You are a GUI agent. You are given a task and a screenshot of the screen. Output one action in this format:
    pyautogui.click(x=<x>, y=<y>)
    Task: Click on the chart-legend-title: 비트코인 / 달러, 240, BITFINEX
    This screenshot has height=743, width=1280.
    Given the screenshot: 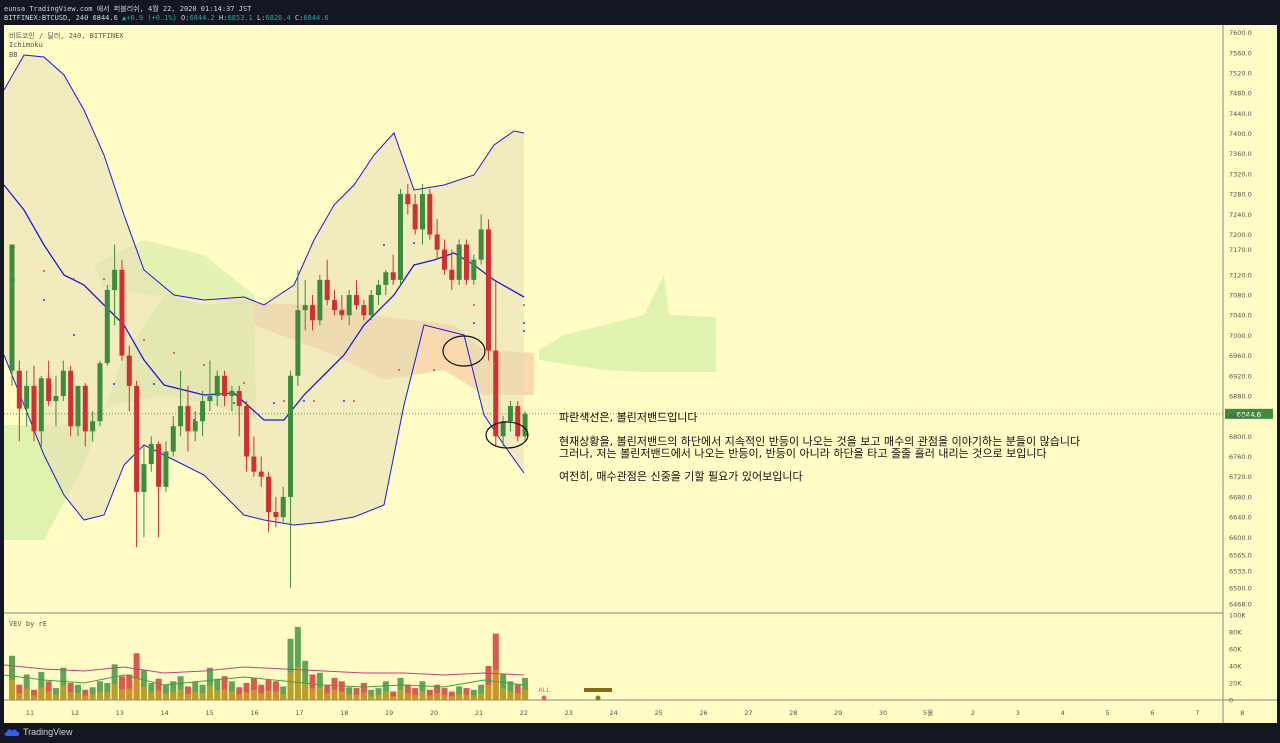 What is the action you would take?
    pyautogui.click(x=66, y=36)
    